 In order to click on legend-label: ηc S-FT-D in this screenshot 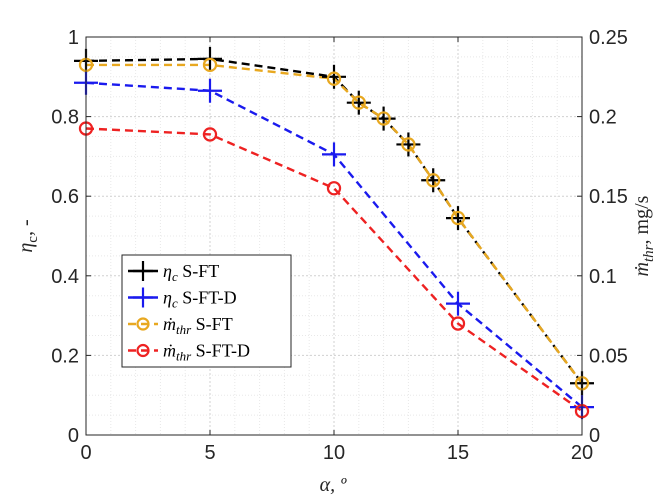, I will do `click(200, 299)`.